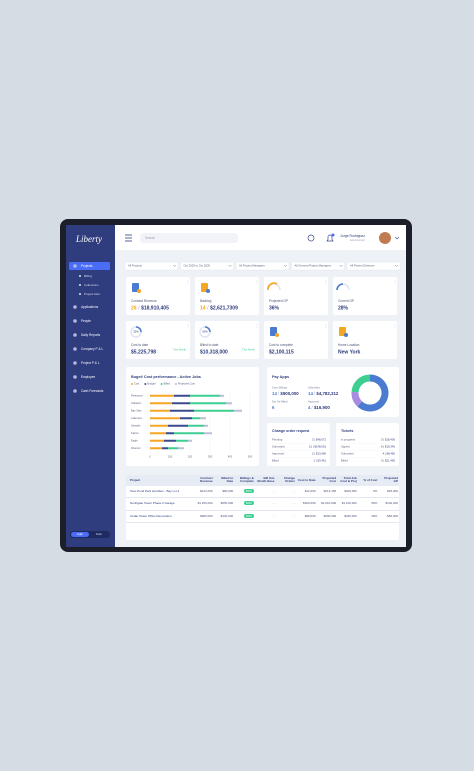  I want to click on menu-icon, so click(128, 238).